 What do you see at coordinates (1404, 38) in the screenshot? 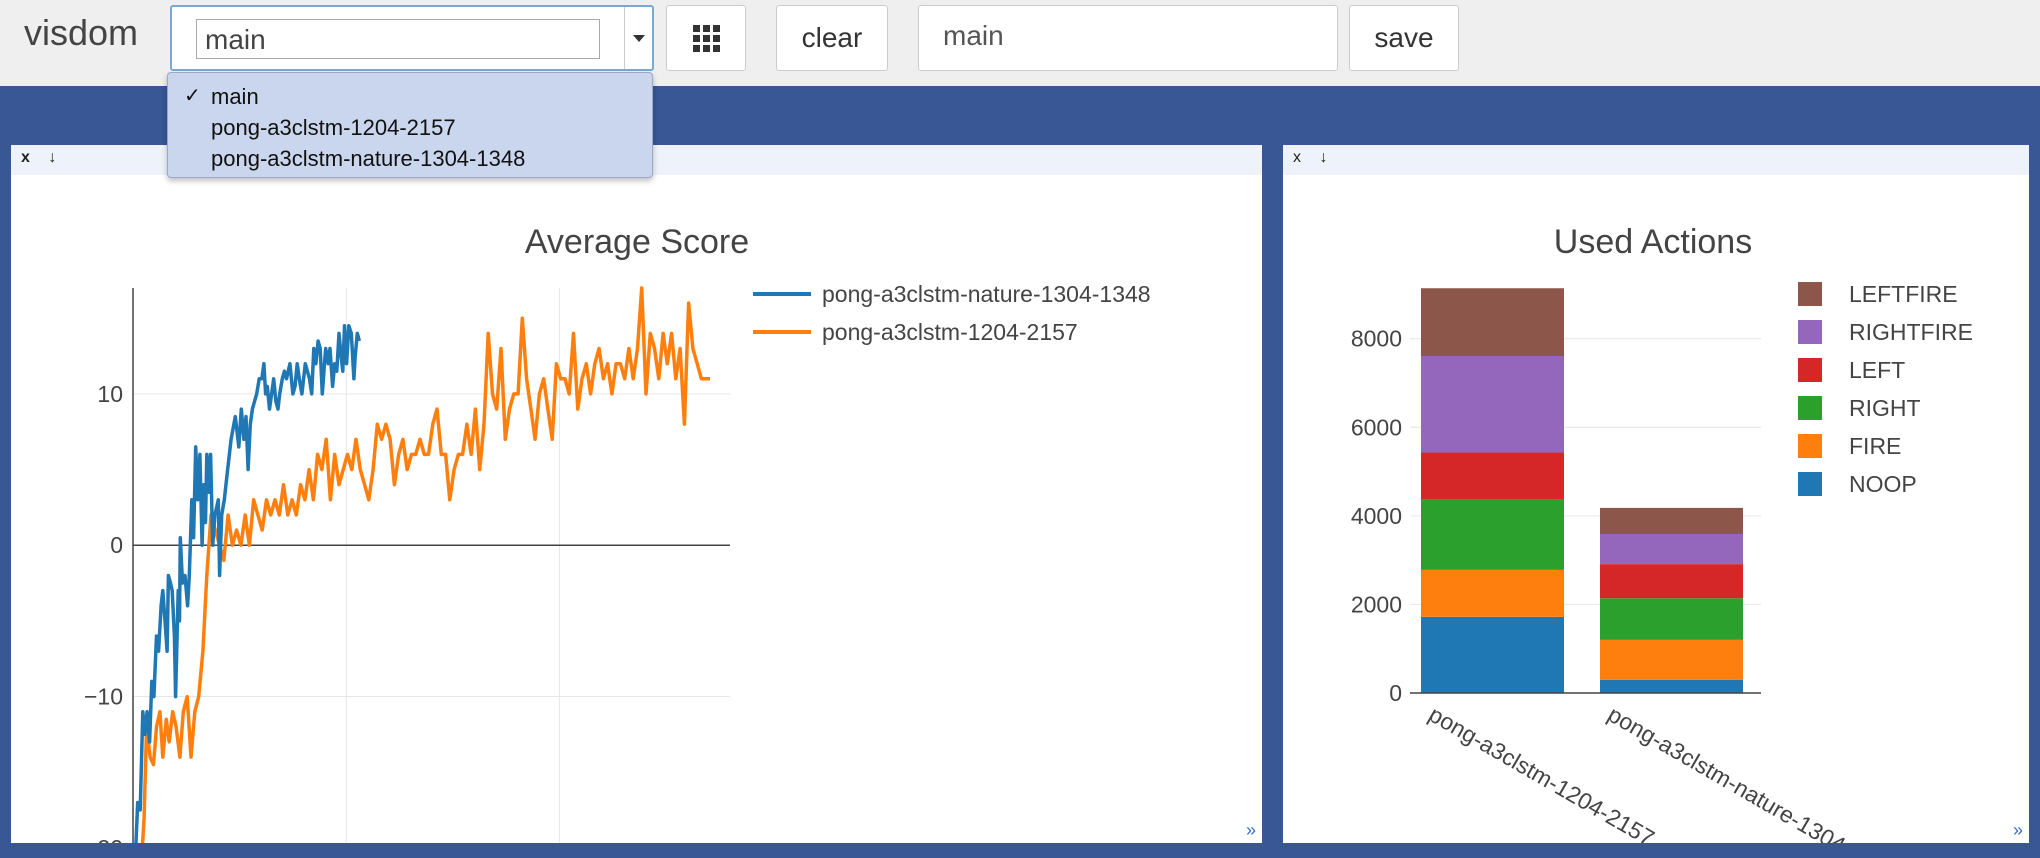
I see `save-button: save` at bounding box center [1404, 38].